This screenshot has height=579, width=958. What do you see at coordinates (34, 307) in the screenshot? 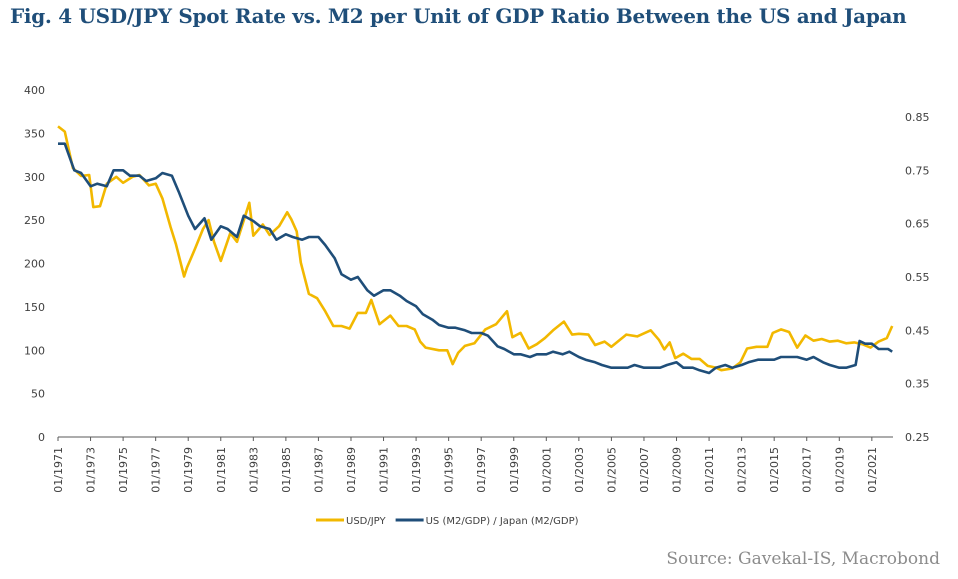
I see `left-tick-label: 150` at bounding box center [34, 307].